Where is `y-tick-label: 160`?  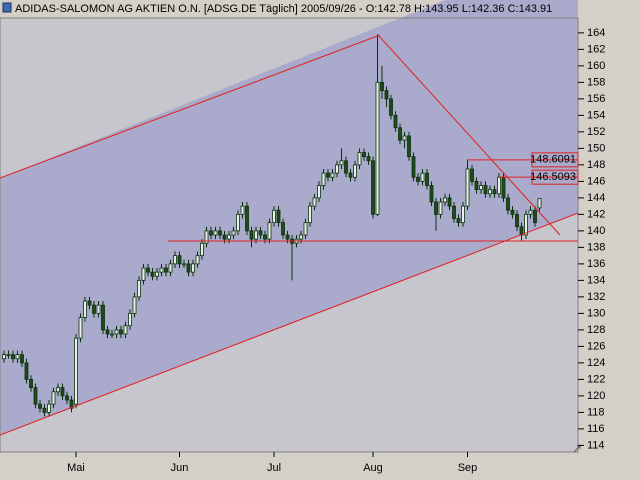
y-tick-label: 160 is located at coordinates (596, 66).